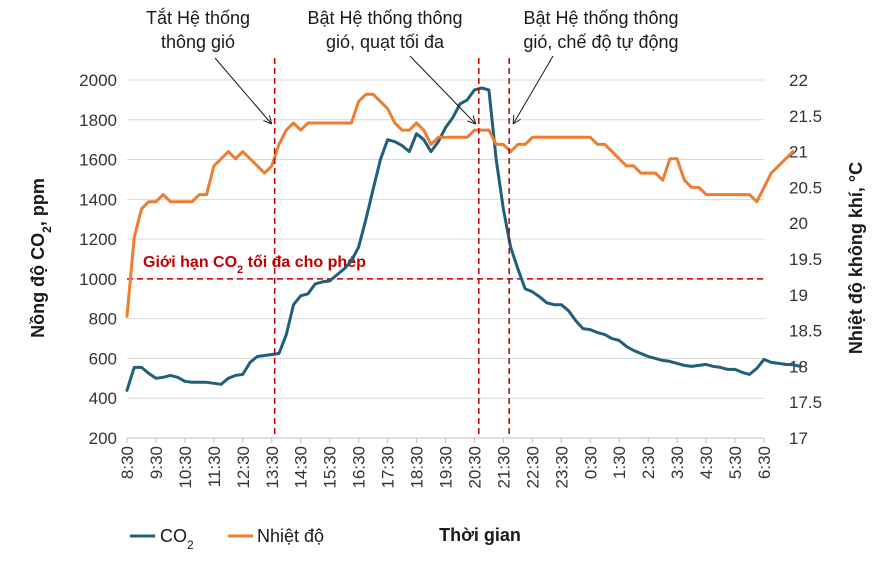  What do you see at coordinates (127, 462) in the screenshot?
I see `x-tick-label: 8:30` at bounding box center [127, 462].